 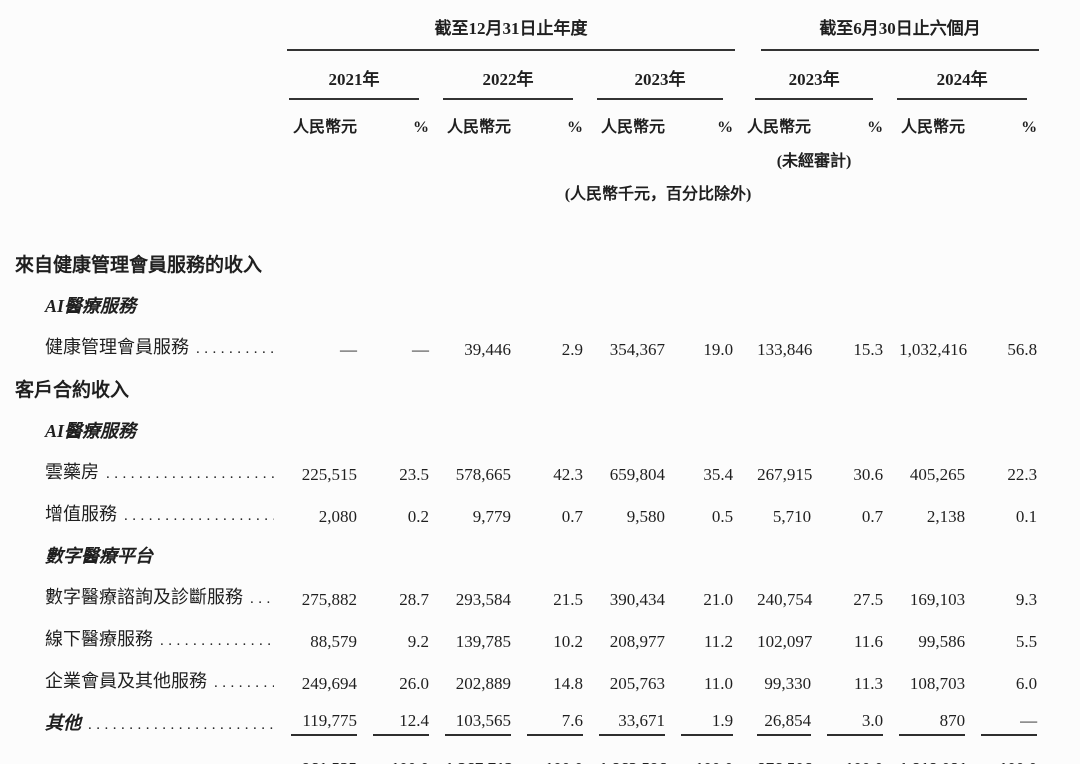 I want to click on table-cell: 275,882, so click(x=318, y=596).